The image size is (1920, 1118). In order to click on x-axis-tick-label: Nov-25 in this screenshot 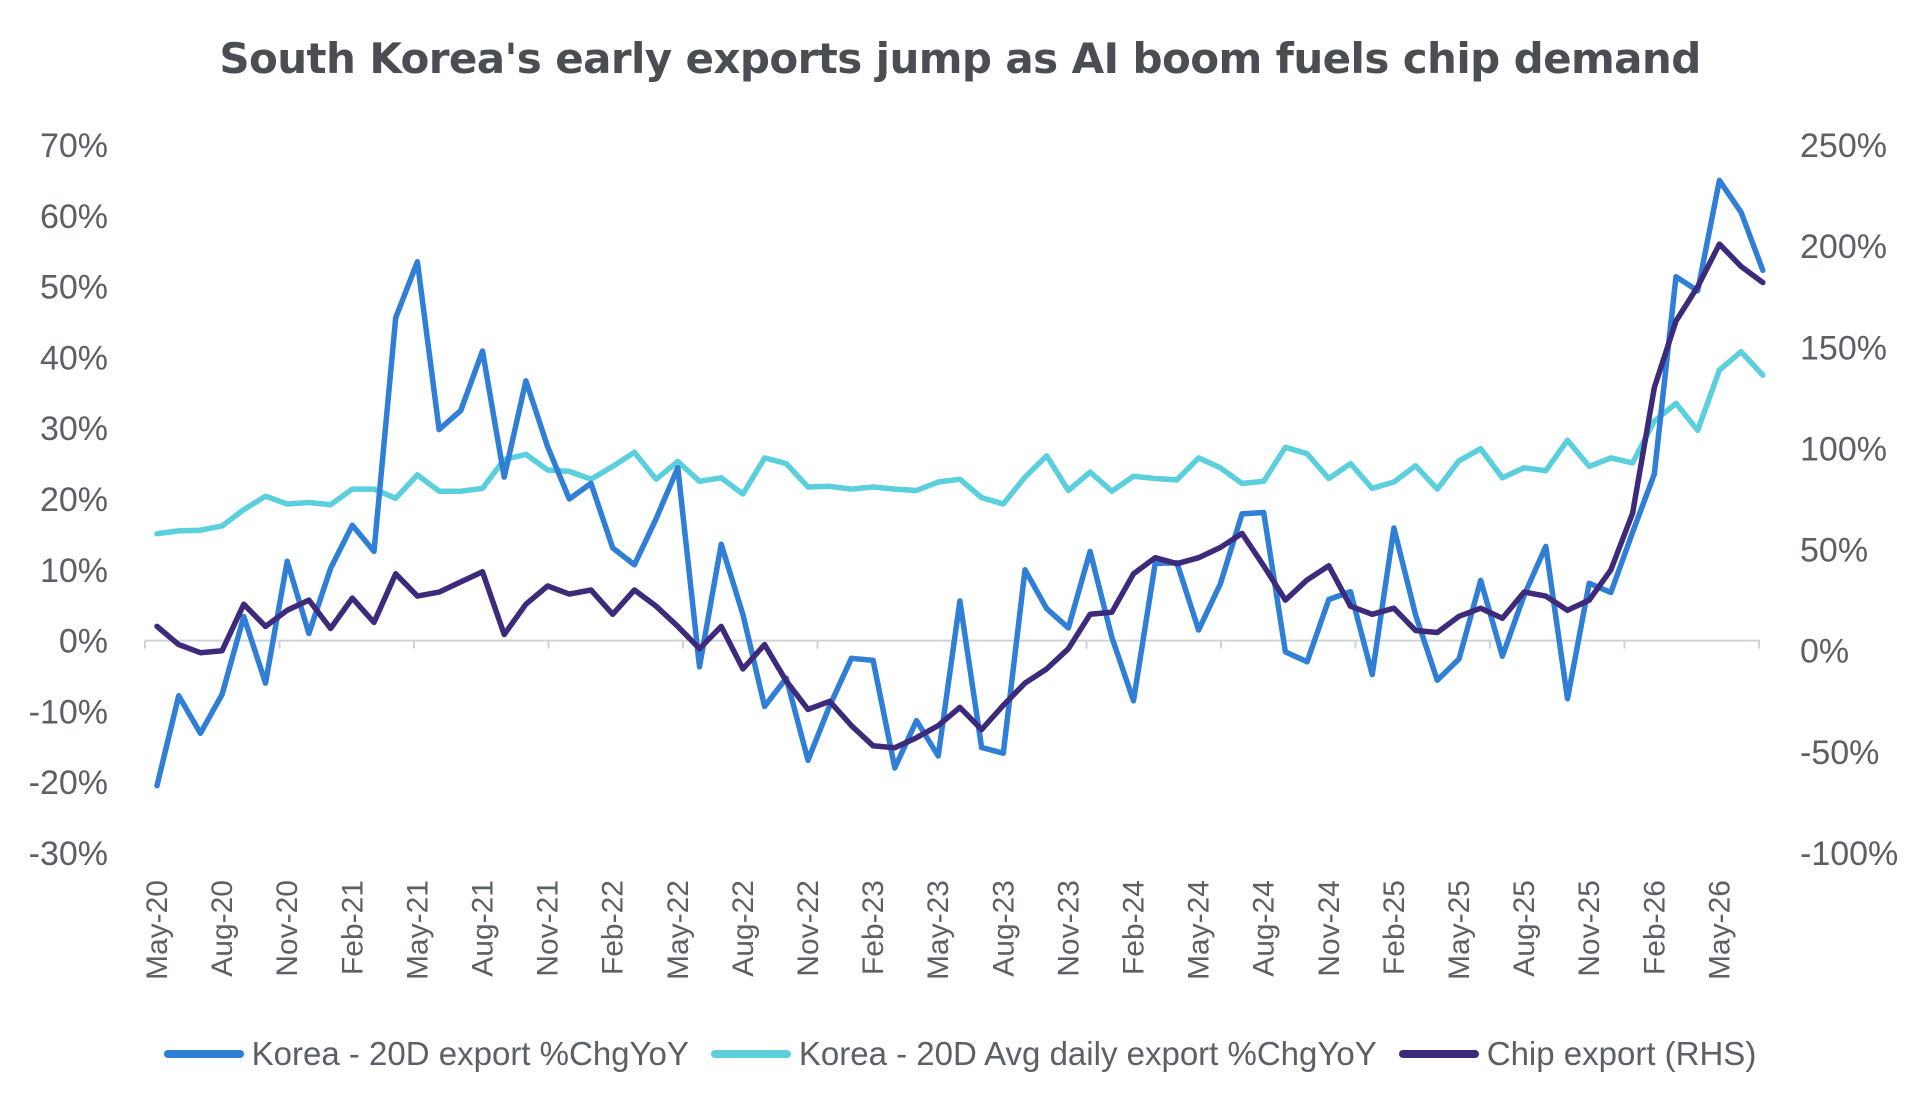, I will do `click(1589, 928)`.